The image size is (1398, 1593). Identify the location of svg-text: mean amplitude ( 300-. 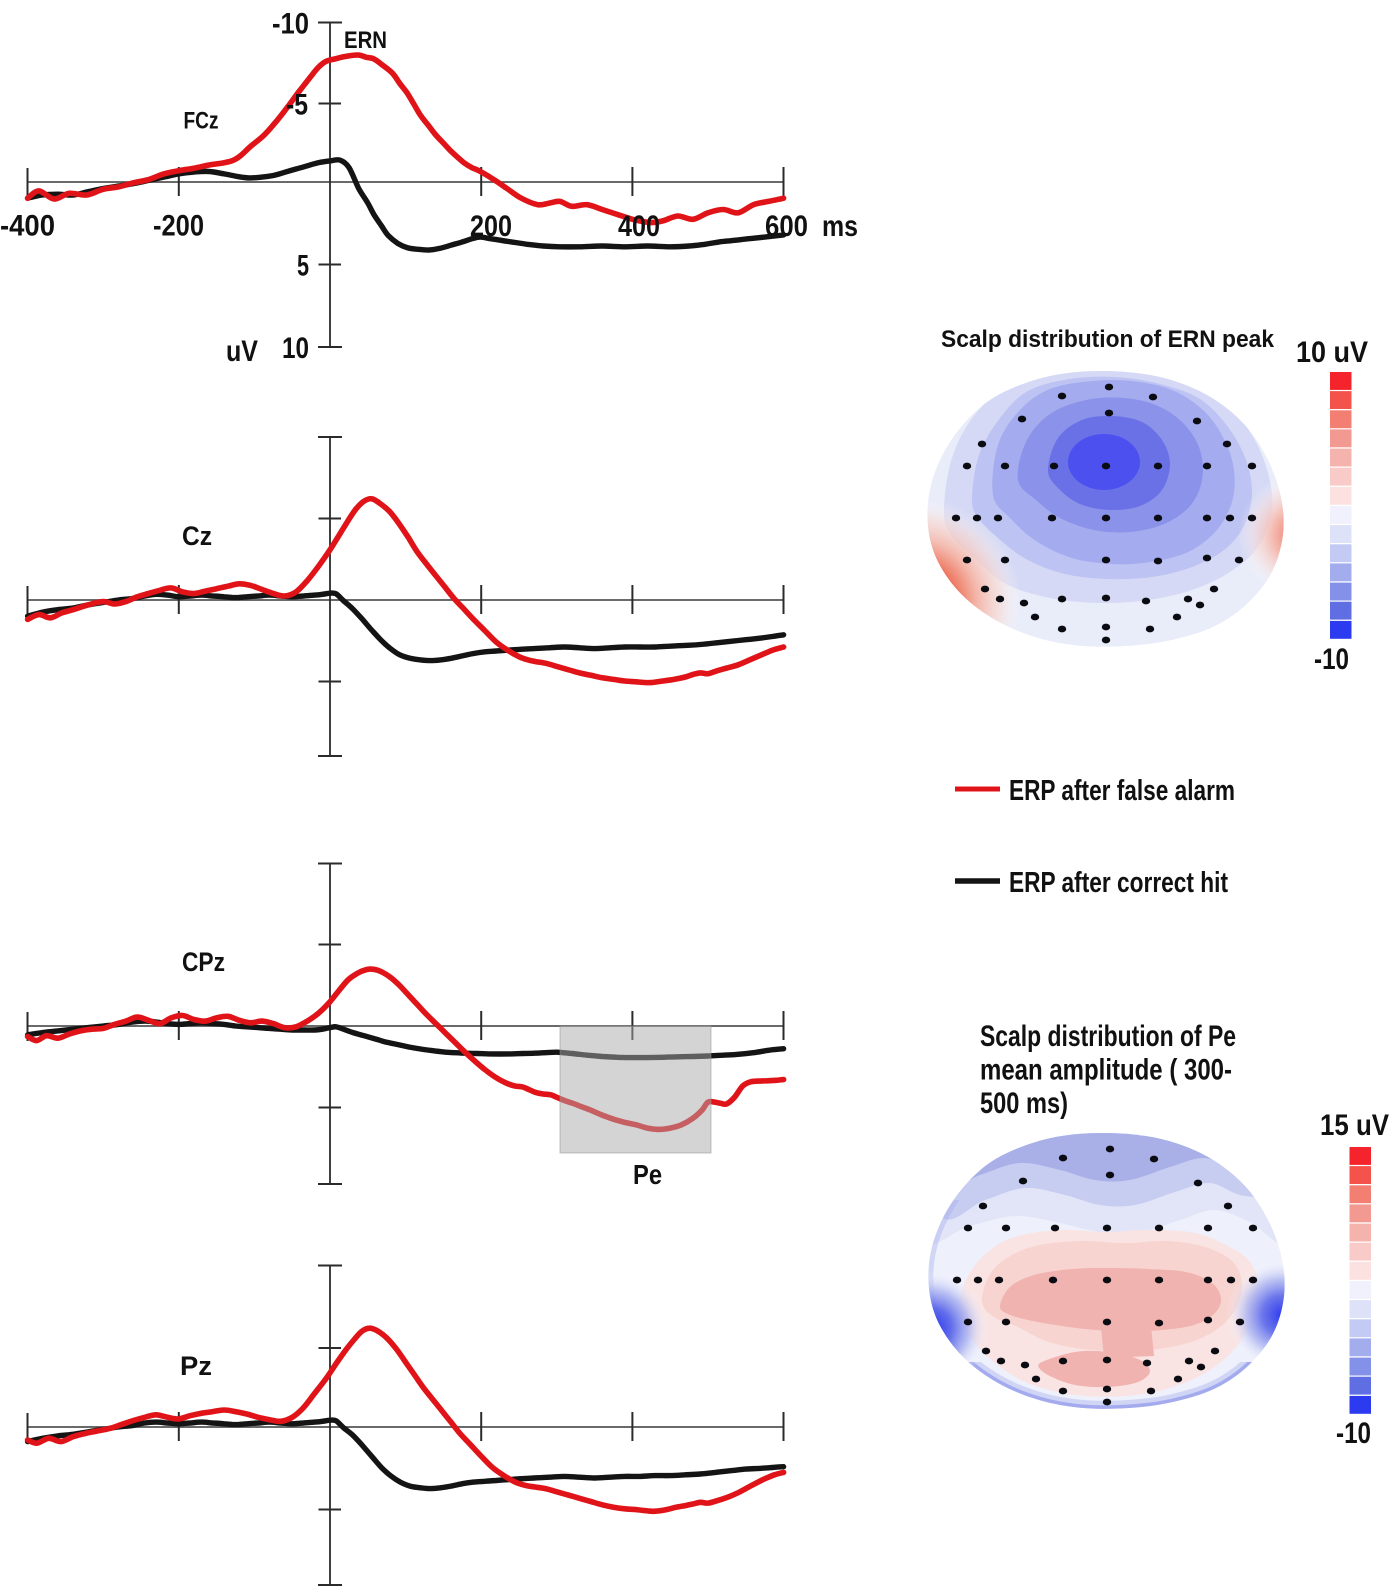
(1106, 1070).